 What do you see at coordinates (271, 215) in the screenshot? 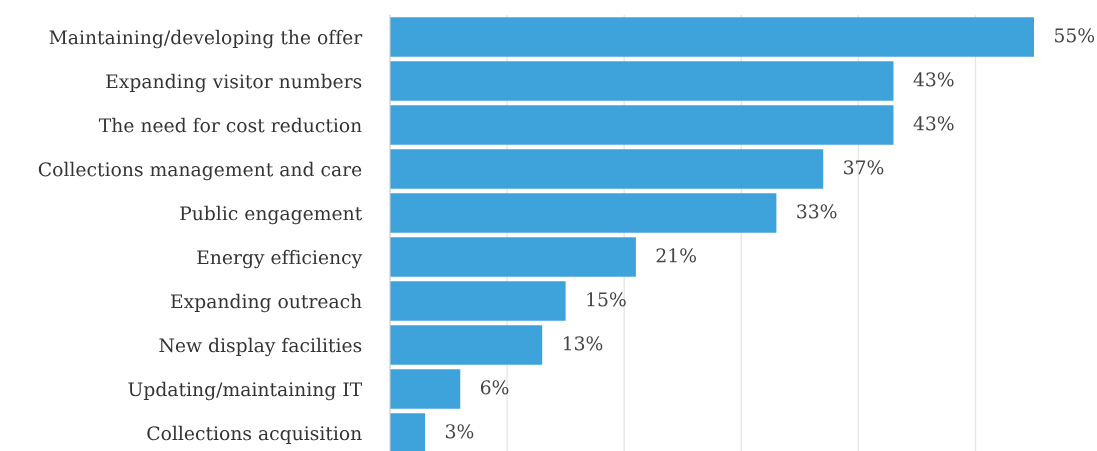
I see `y-tick-label: Public engagement` at bounding box center [271, 215].